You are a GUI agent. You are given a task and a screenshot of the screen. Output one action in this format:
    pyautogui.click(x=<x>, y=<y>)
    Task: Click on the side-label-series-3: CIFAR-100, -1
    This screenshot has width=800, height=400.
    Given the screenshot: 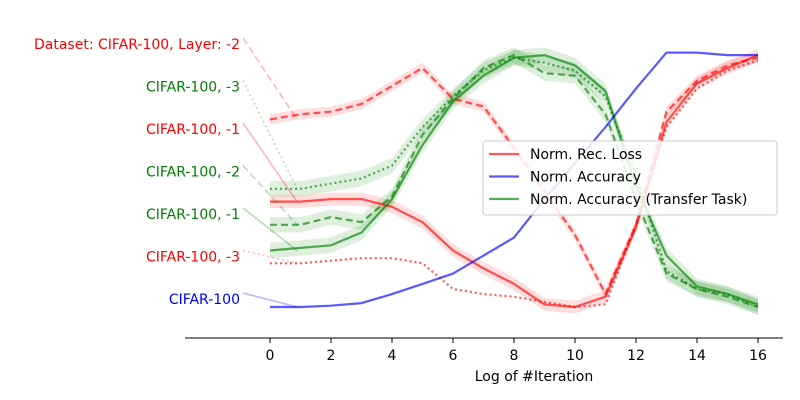 What is the action you would take?
    pyautogui.click(x=193, y=130)
    